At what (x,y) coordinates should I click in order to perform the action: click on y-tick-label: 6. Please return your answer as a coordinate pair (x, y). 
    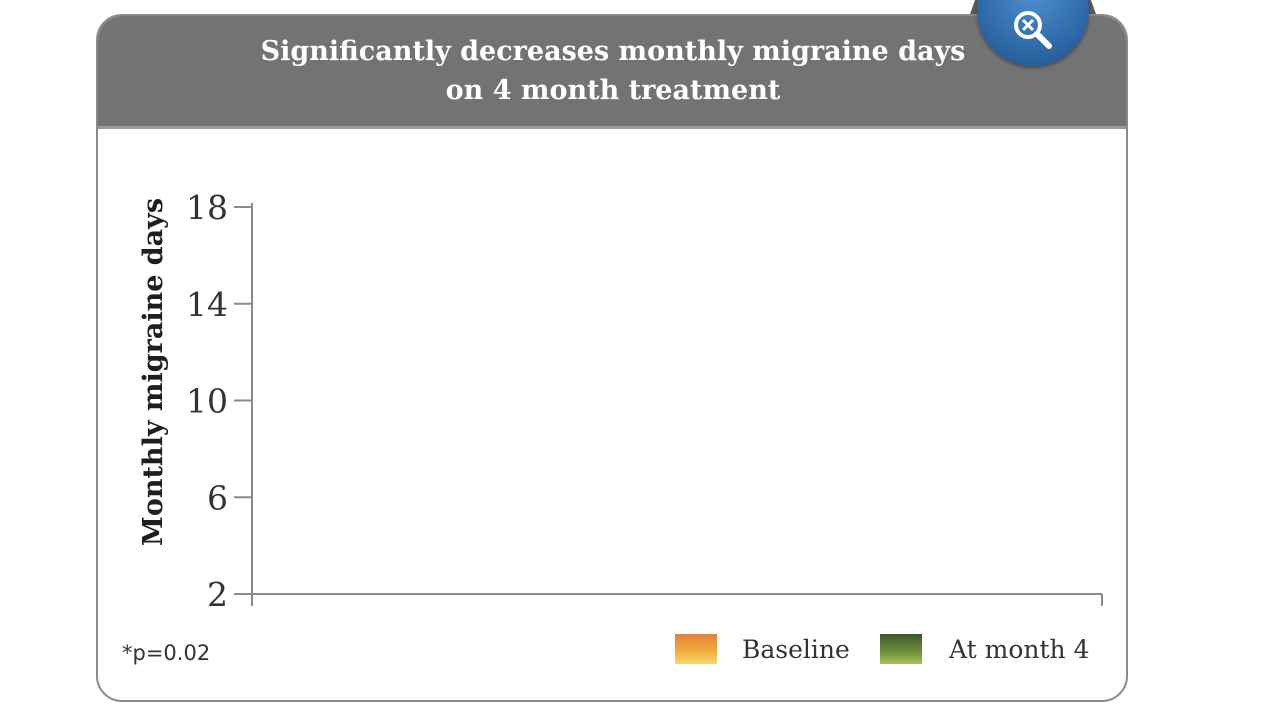
    Looking at the image, I should click on (217, 497).